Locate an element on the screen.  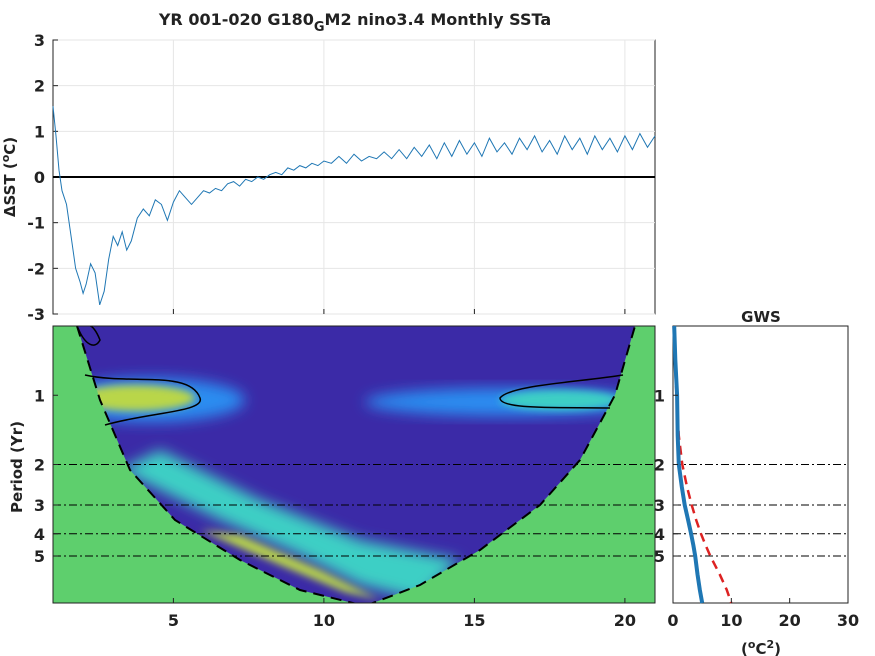
gws-y-tick-label: 4 is located at coordinates (659, 534).